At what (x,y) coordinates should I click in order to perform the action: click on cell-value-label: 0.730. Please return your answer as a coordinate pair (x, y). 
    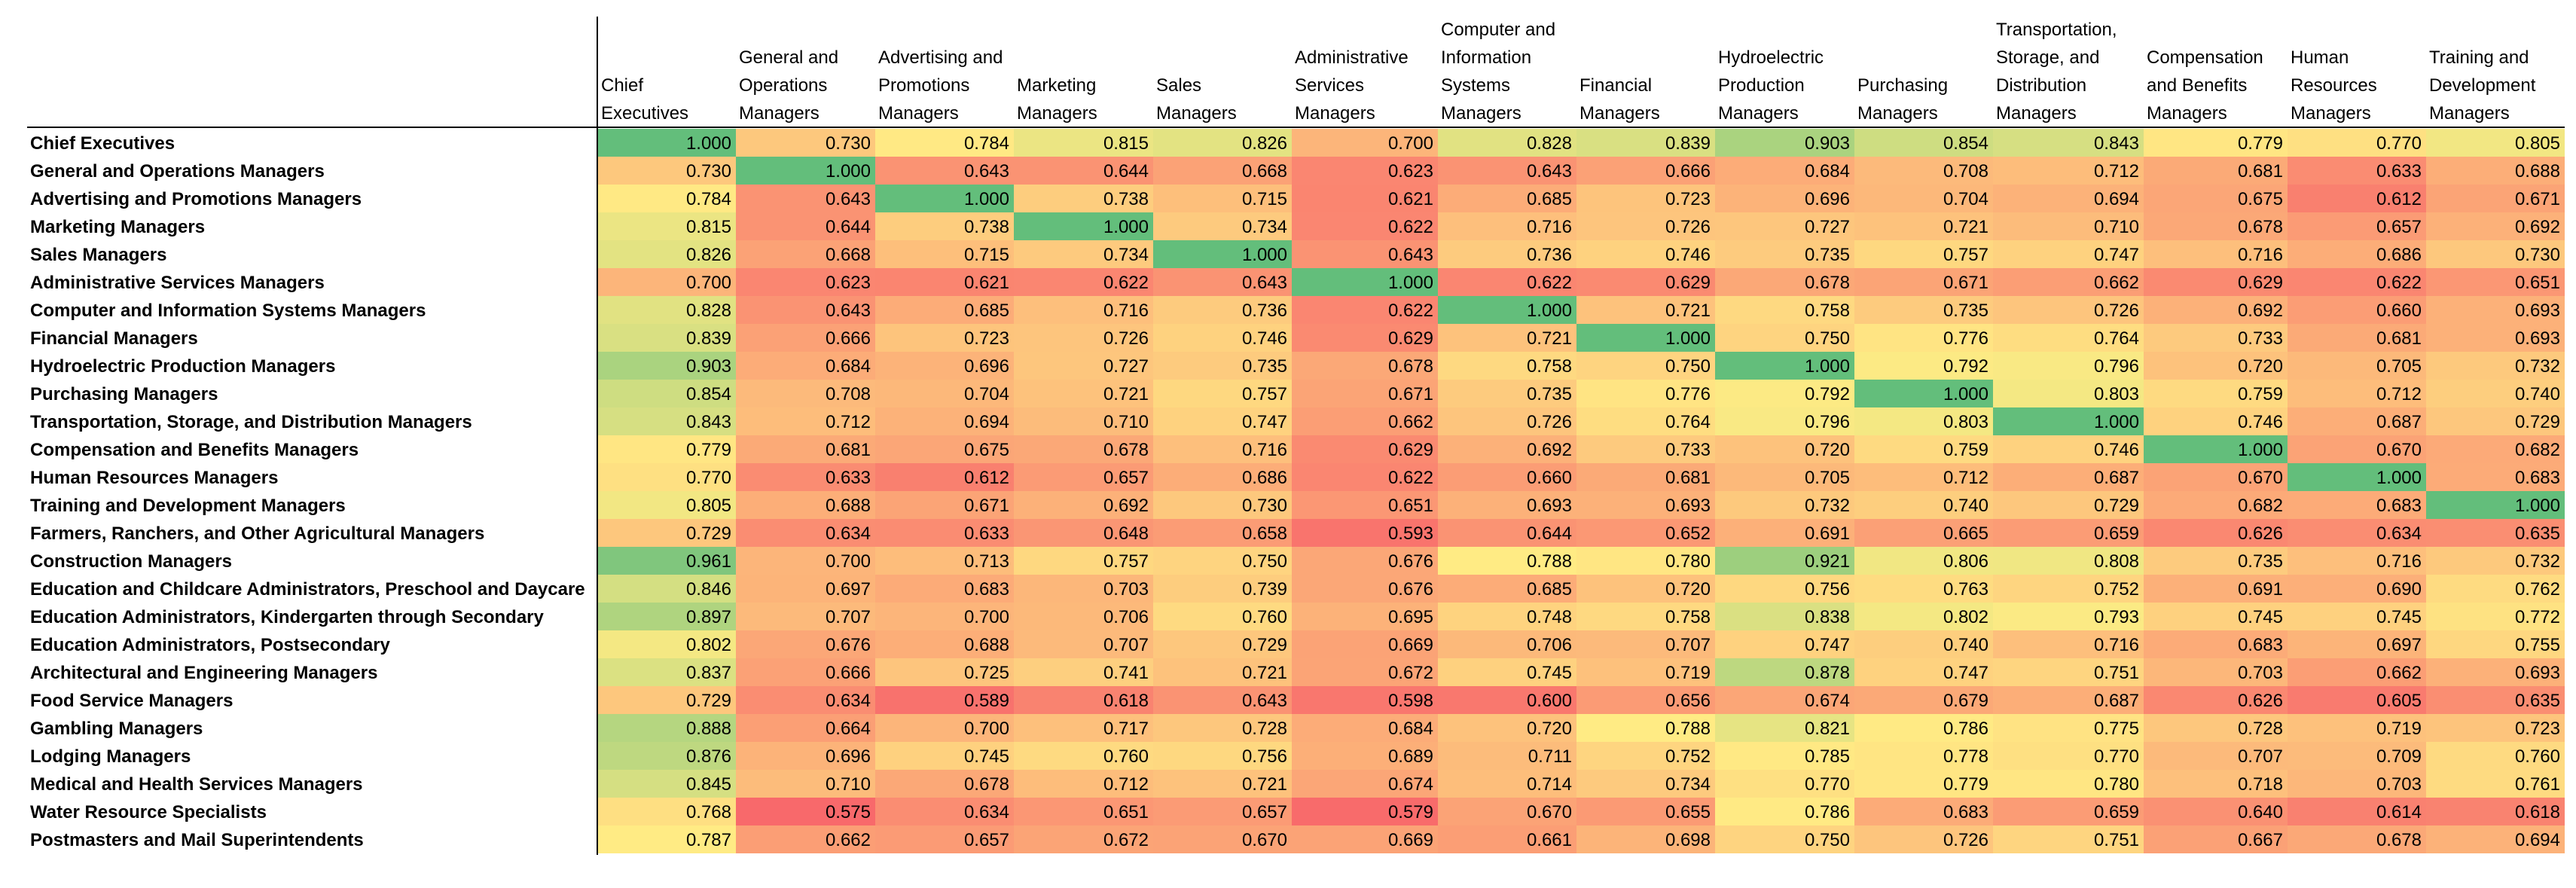
    Looking at the image, I should click on (1264, 506).